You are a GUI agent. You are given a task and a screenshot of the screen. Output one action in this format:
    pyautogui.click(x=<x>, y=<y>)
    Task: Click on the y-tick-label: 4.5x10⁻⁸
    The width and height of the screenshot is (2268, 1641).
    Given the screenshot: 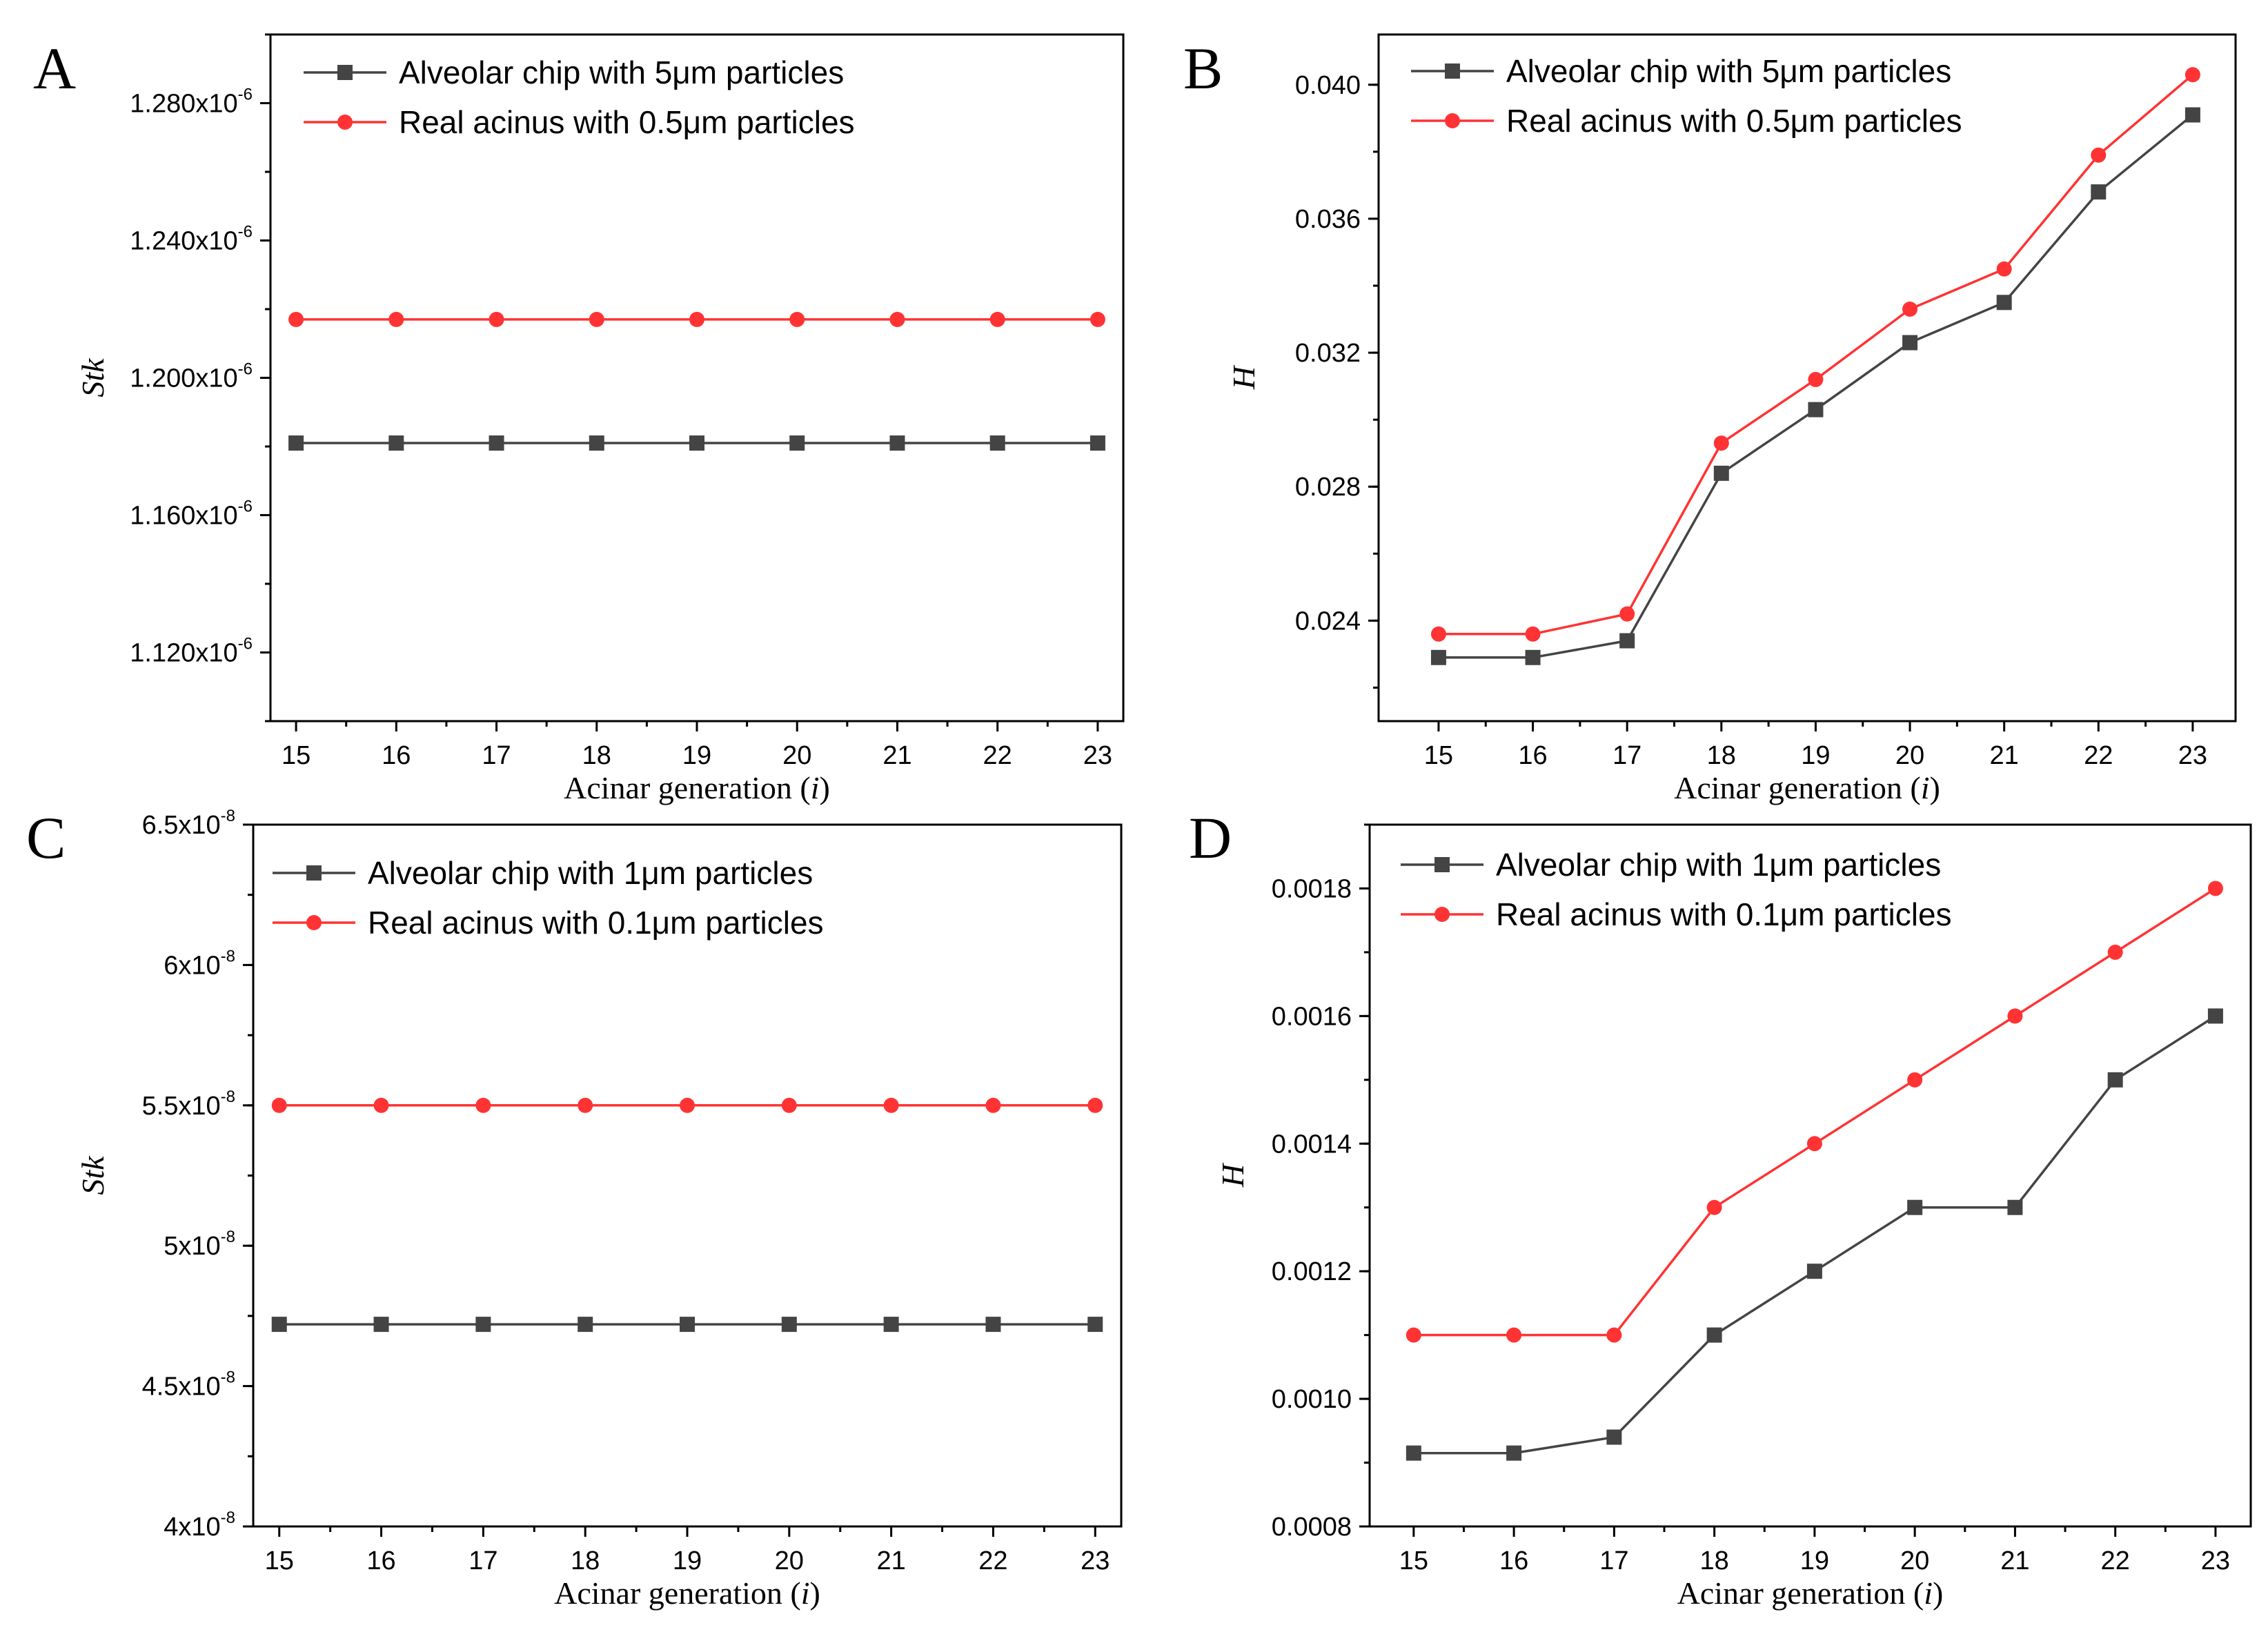 What is the action you would take?
    pyautogui.click(x=188, y=1385)
    